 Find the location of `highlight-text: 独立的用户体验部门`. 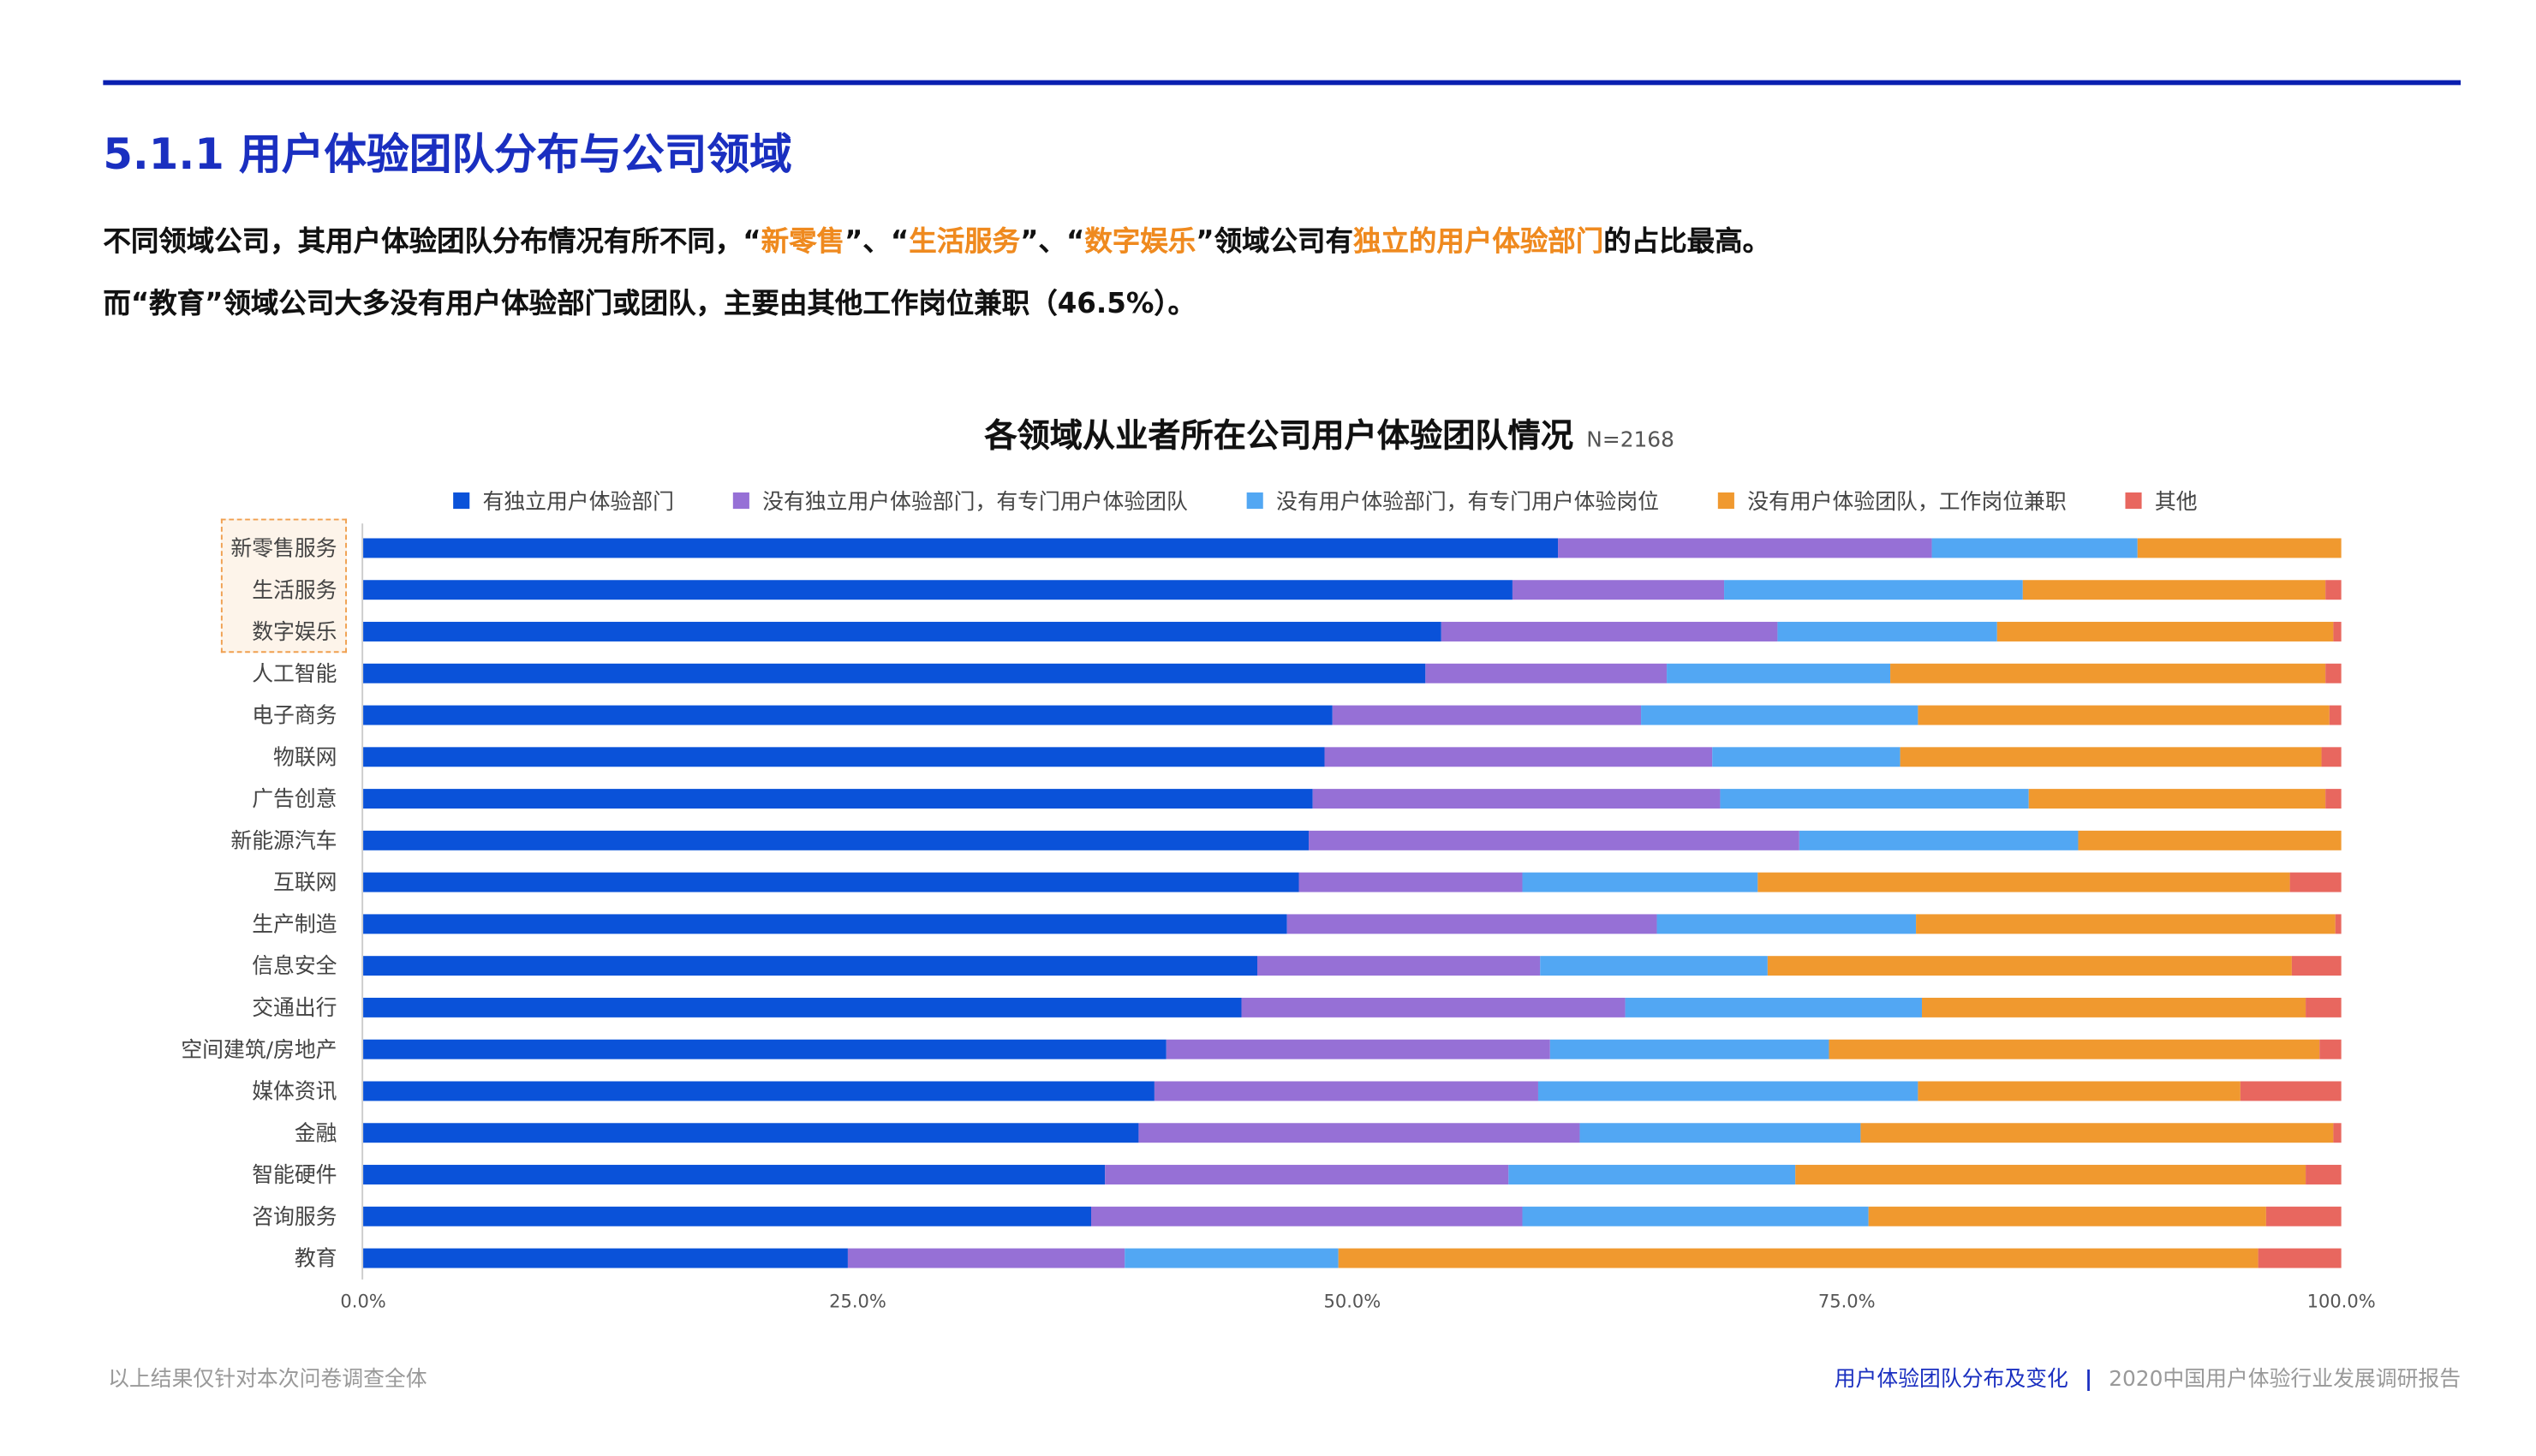

highlight-text: 独立的用户体验部门 is located at coordinates (1478, 242).